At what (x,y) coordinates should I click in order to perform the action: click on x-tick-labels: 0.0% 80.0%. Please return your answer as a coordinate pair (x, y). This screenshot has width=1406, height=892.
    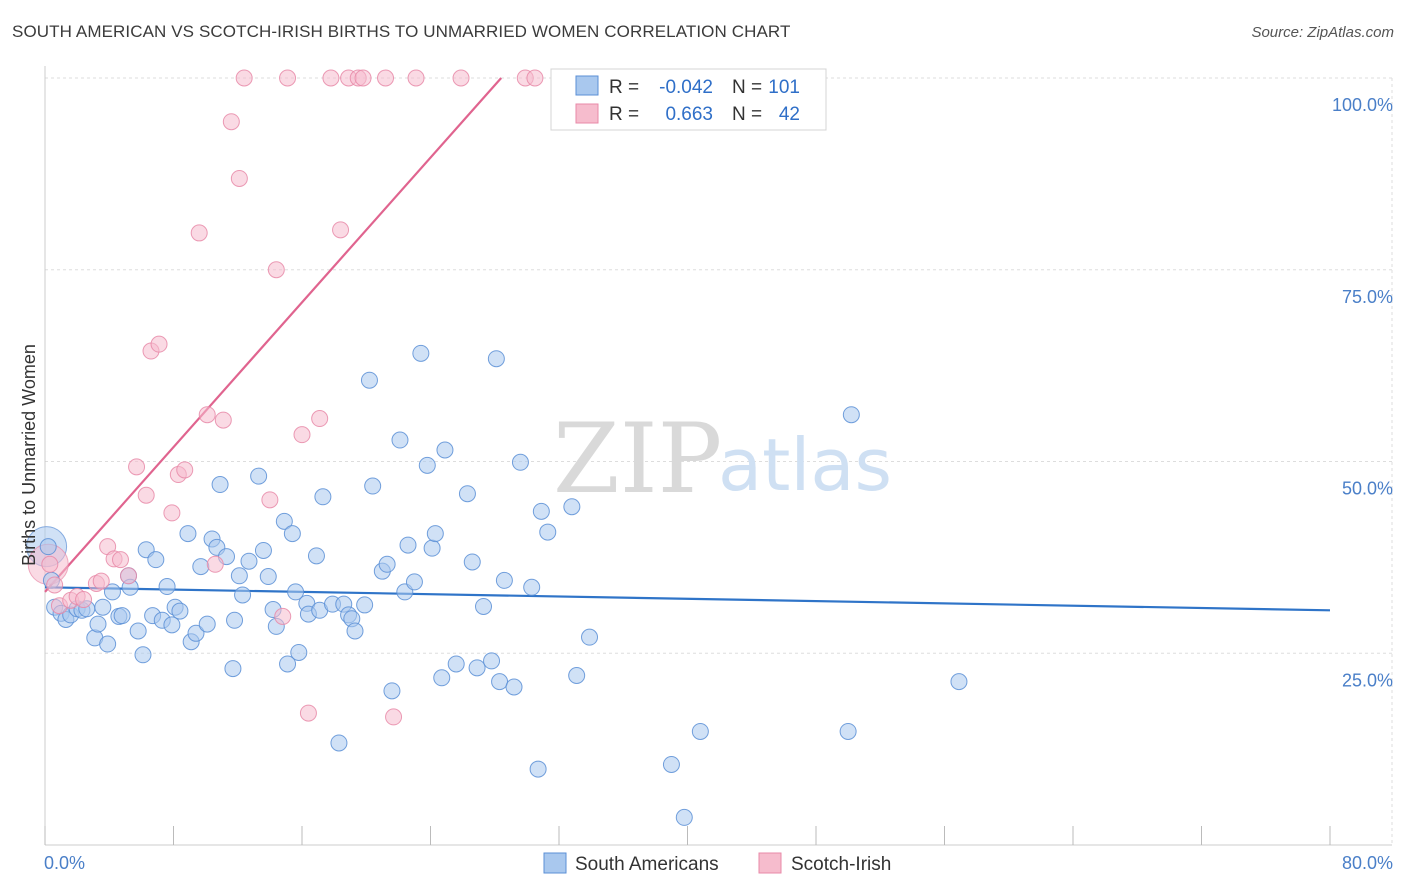
    Looking at the image, I should click on (718, 863).